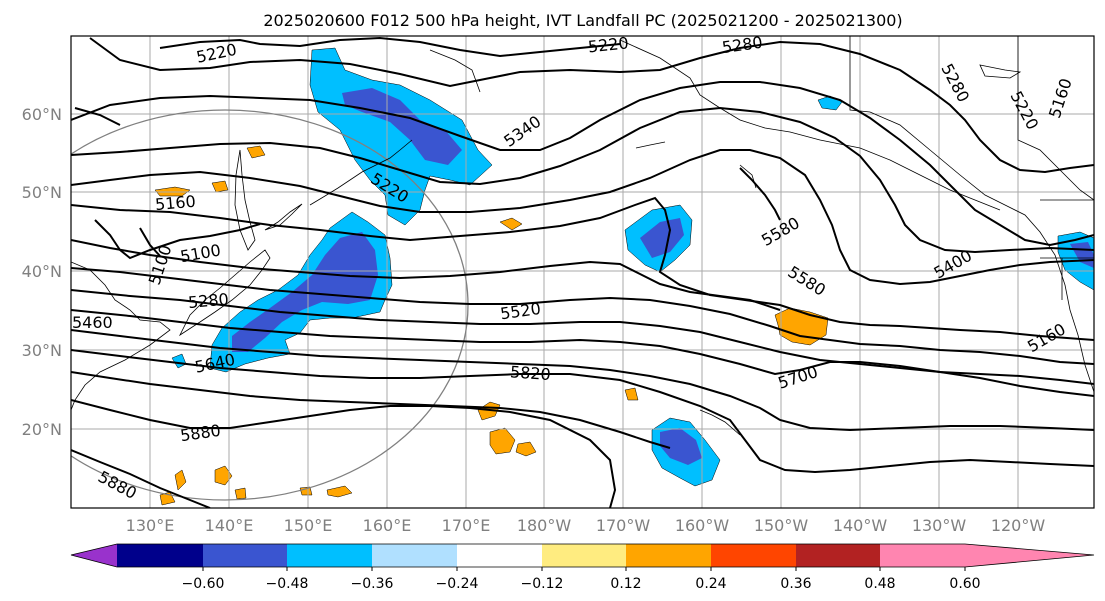 This screenshot has width=1105, height=601. What do you see at coordinates (42, 114) in the screenshot?
I see `lat-label: 60°N` at bounding box center [42, 114].